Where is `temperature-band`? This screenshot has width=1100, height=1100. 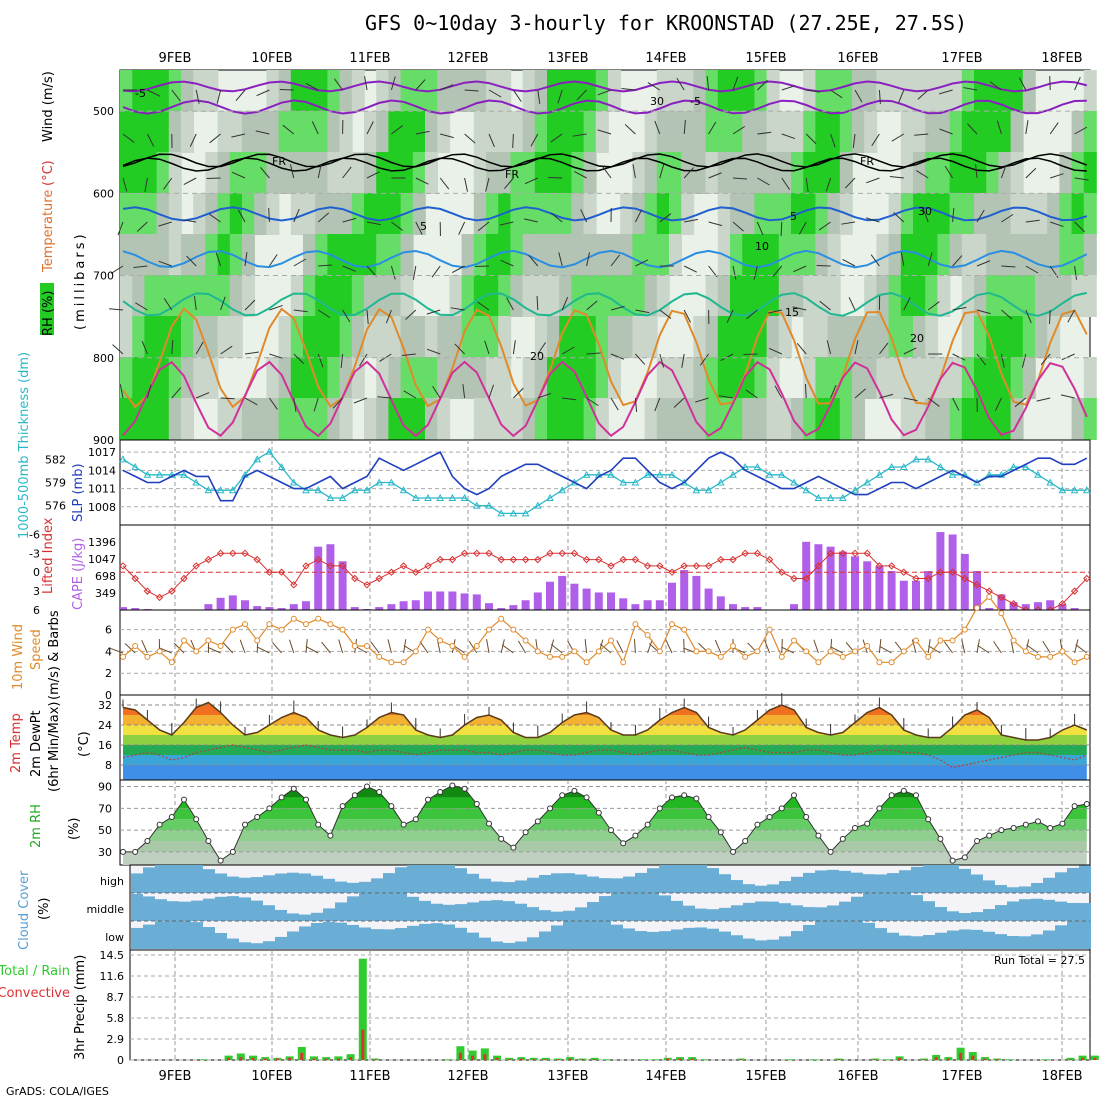
temperature-band is located at coordinates (605, 760).